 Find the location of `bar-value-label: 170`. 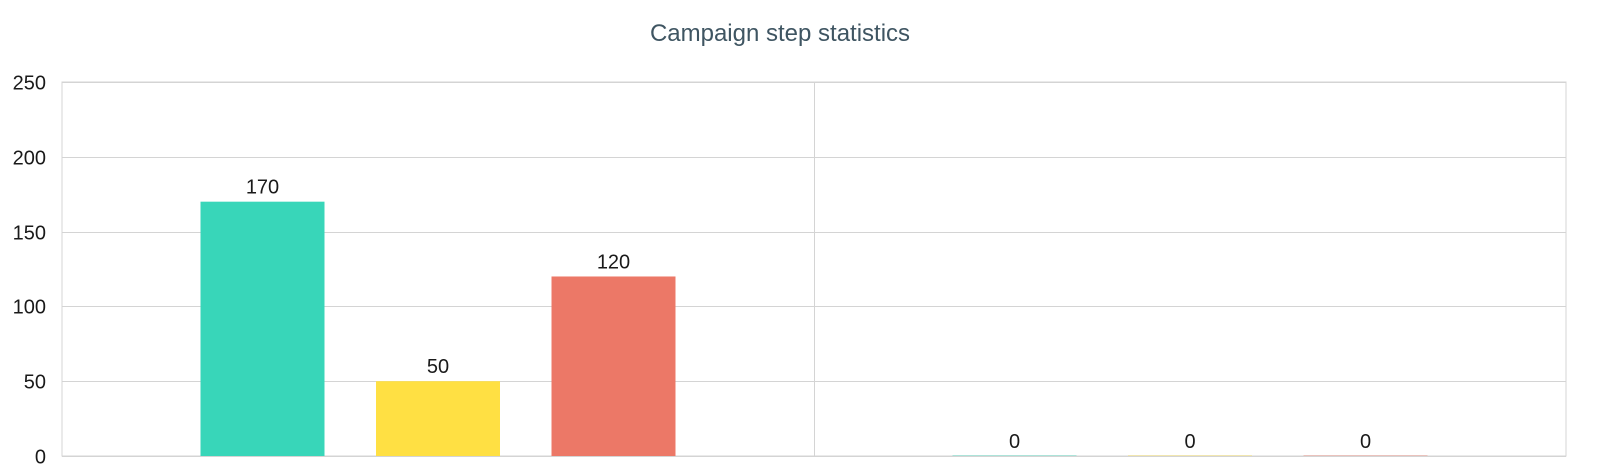

bar-value-label: 170 is located at coordinates (262, 188).